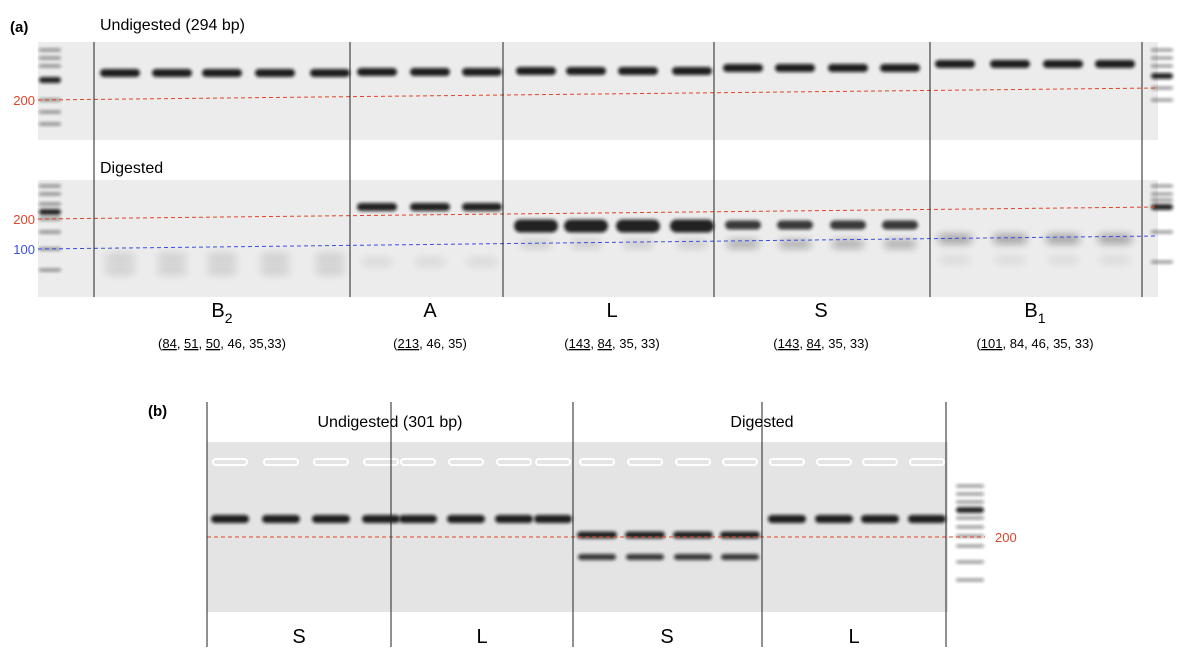  What do you see at coordinates (24, 249) in the screenshot?
I see `marker-label: 100` at bounding box center [24, 249].